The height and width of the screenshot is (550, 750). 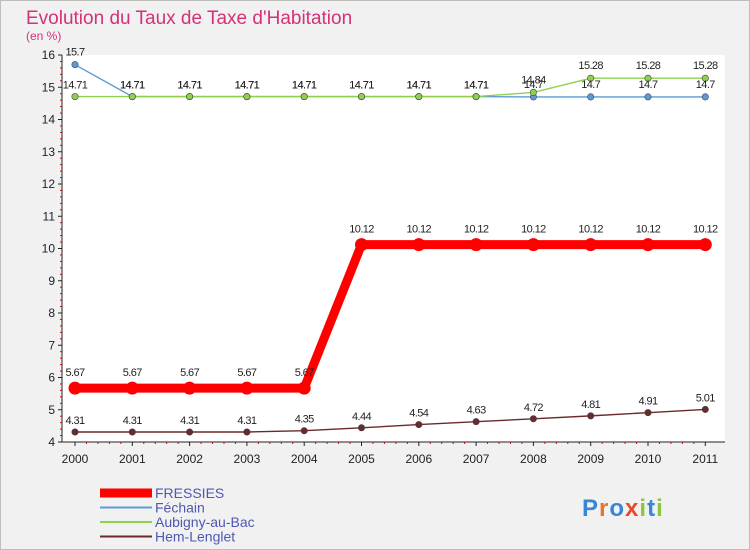 What do you see at coordinates (476, 411) in the screenshot?
I see `data-label: 4.63` at bounding box center [476, 411].